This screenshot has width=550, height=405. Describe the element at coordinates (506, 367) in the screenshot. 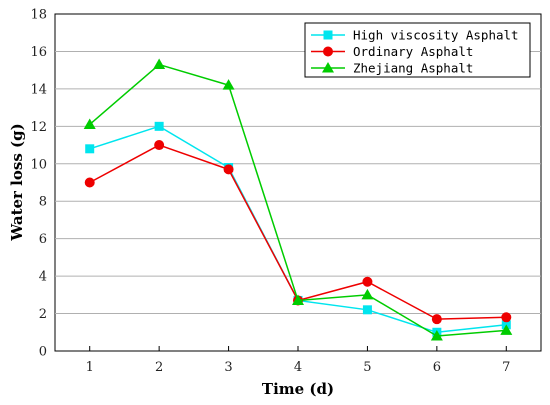

I see `x-tick-label: 7` at that location.